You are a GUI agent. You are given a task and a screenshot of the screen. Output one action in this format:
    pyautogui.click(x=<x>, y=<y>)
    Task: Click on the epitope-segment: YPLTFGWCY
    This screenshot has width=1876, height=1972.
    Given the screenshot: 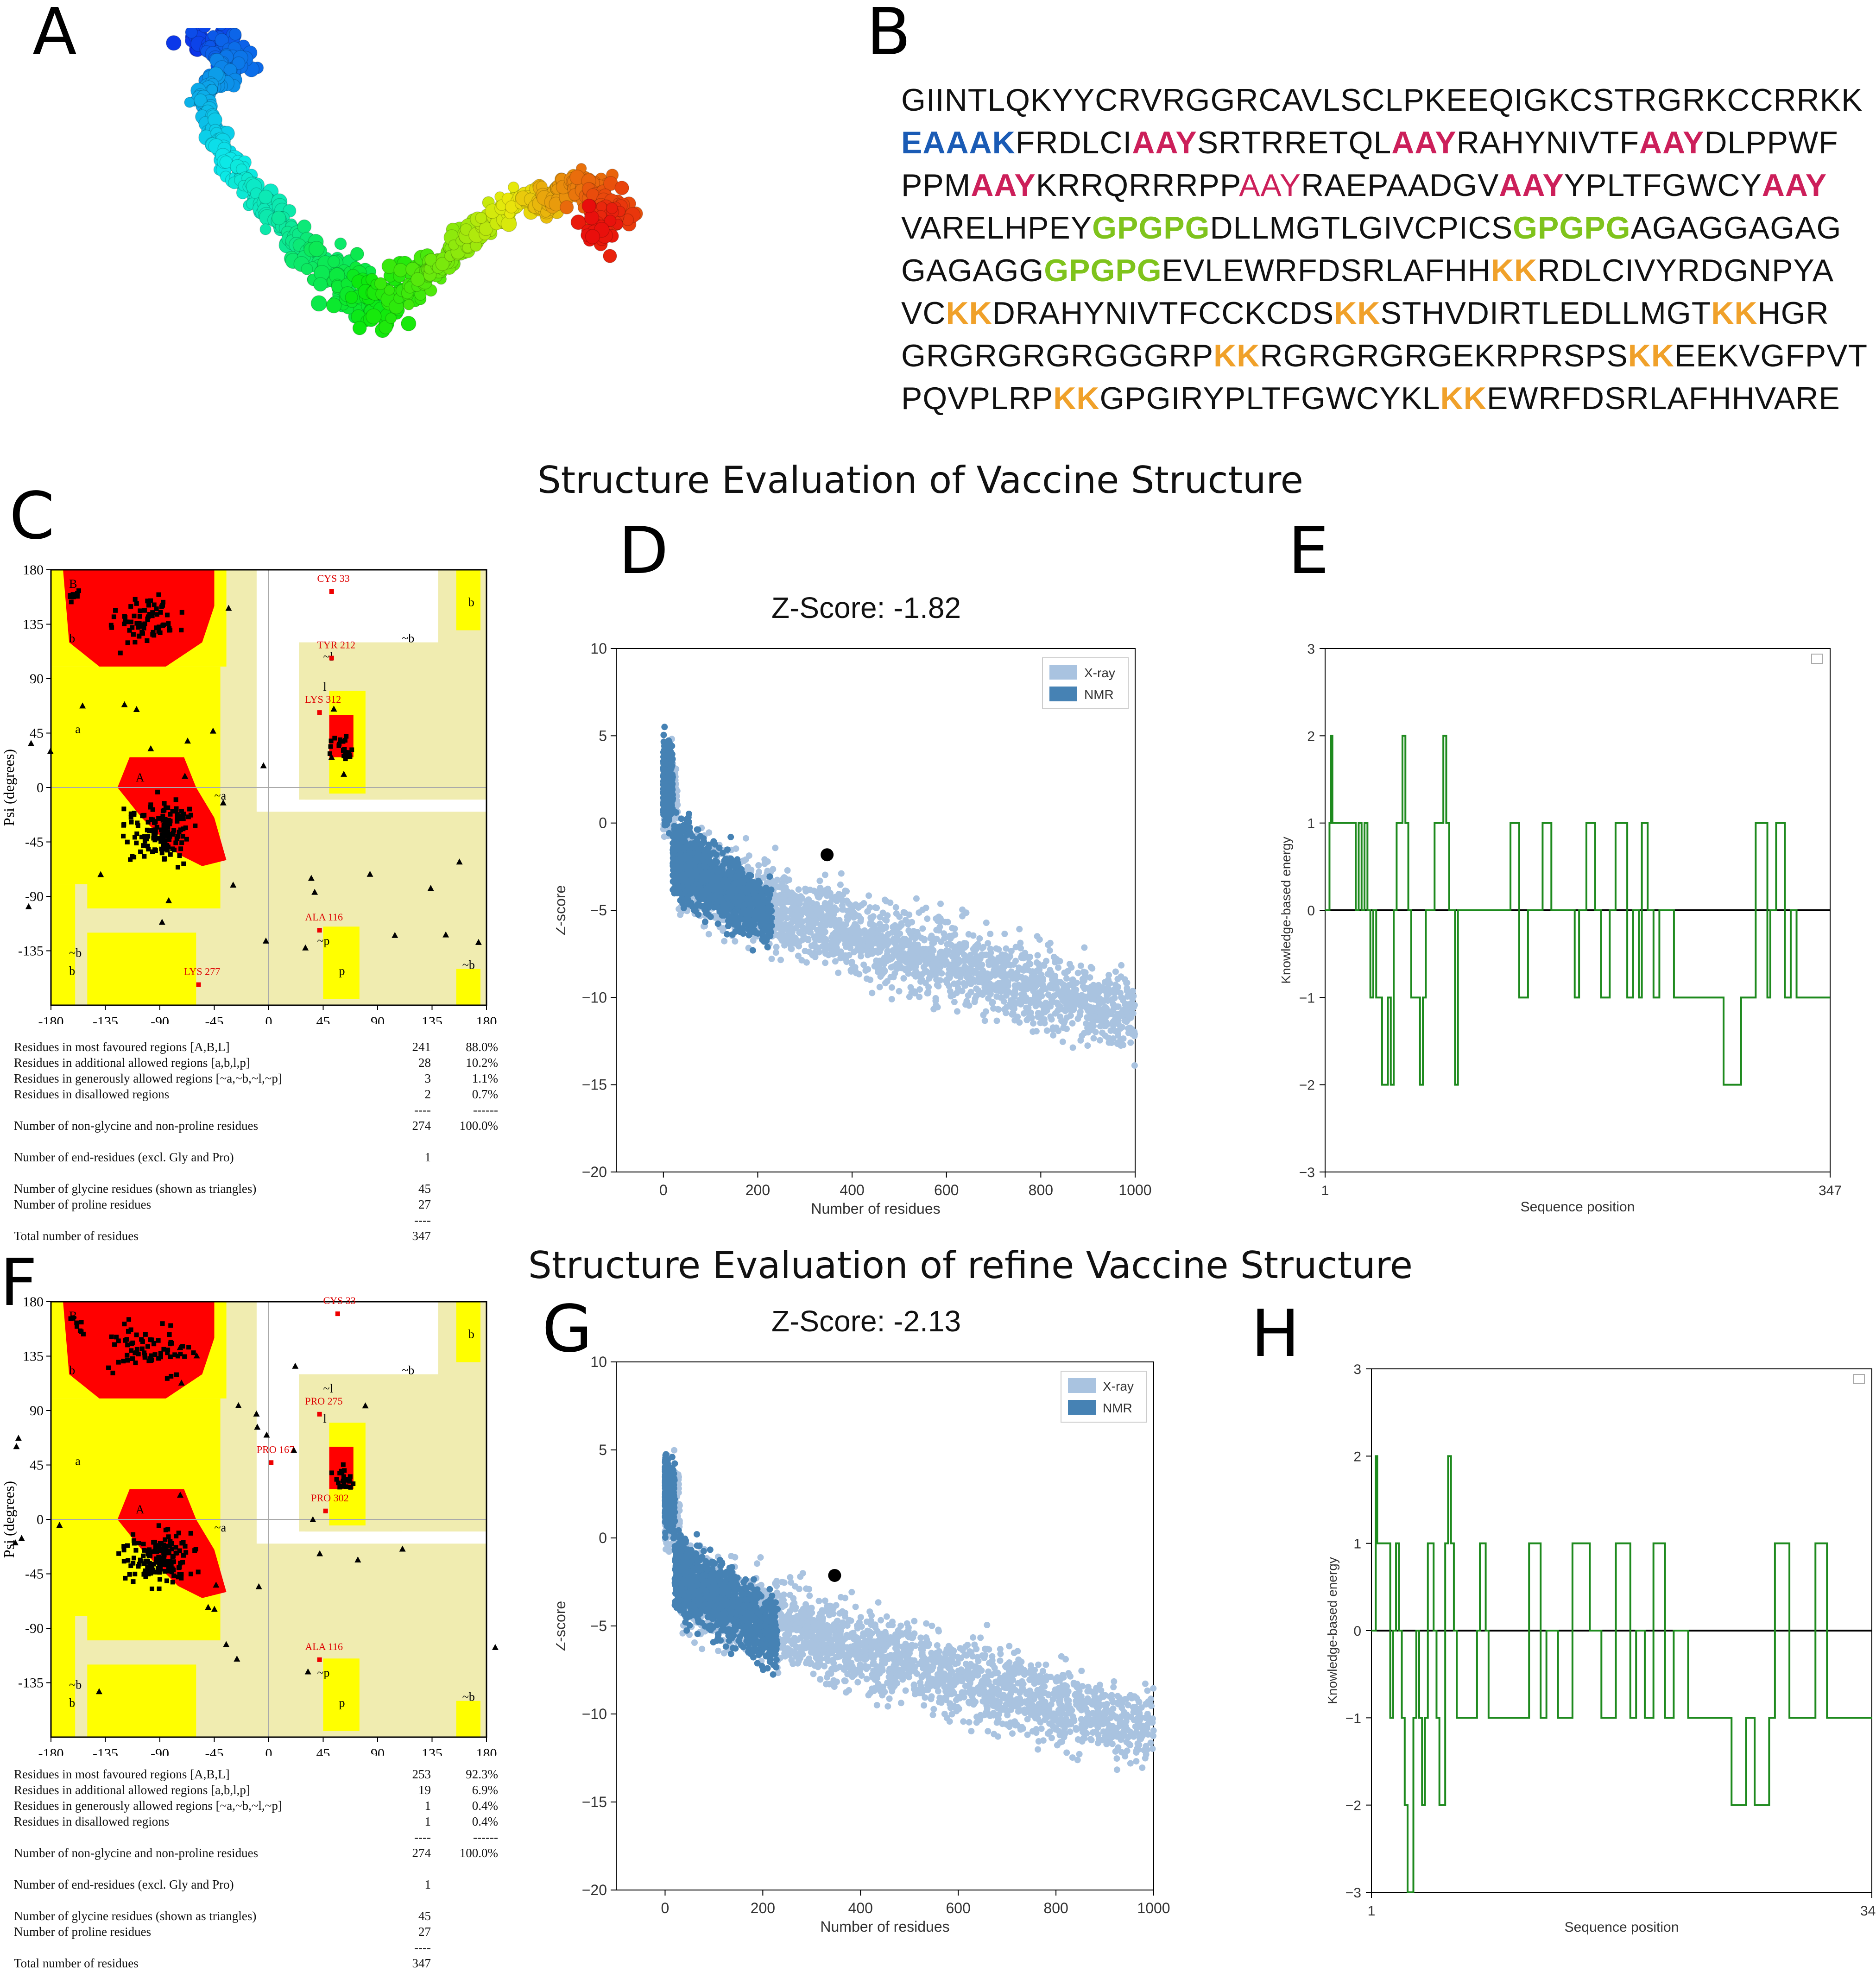 What is the action you would take?
    pyautogui.click(x=1663, y=185)
    